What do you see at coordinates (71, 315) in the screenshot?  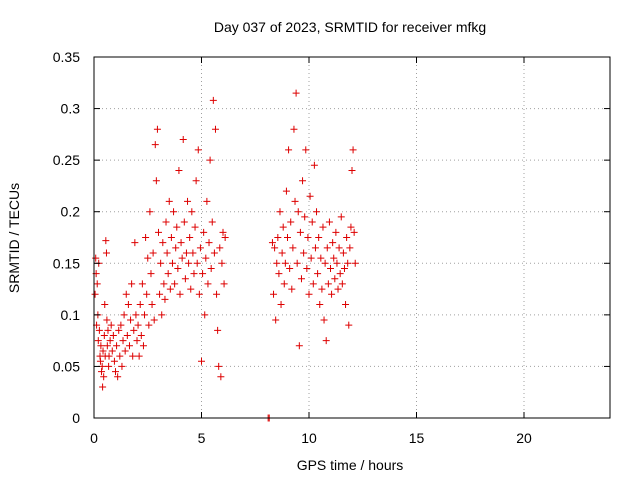 I see `y-tick-label: 0.1` at bounding box center [71, 315].